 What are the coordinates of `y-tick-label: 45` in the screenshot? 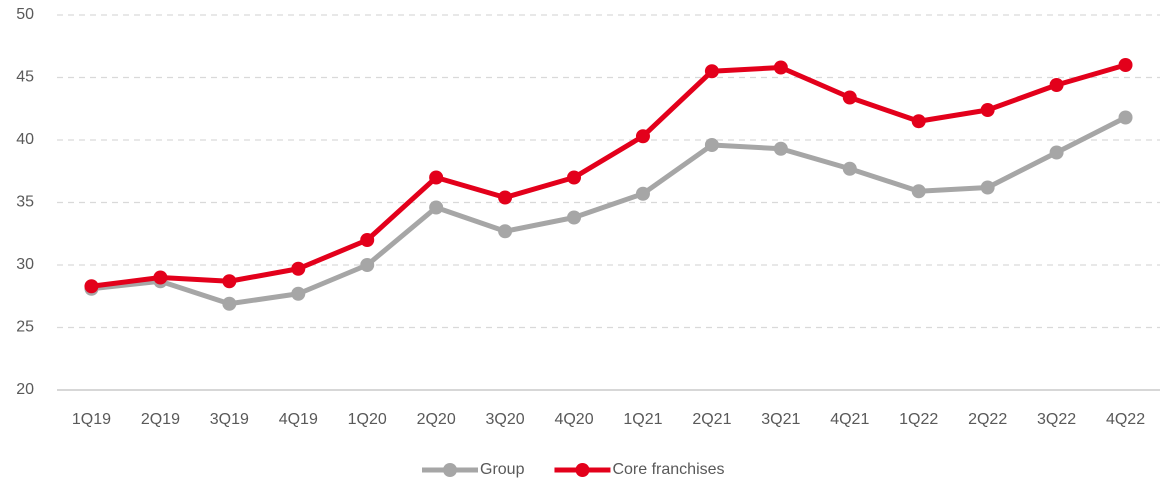 It's located at (25, 77).